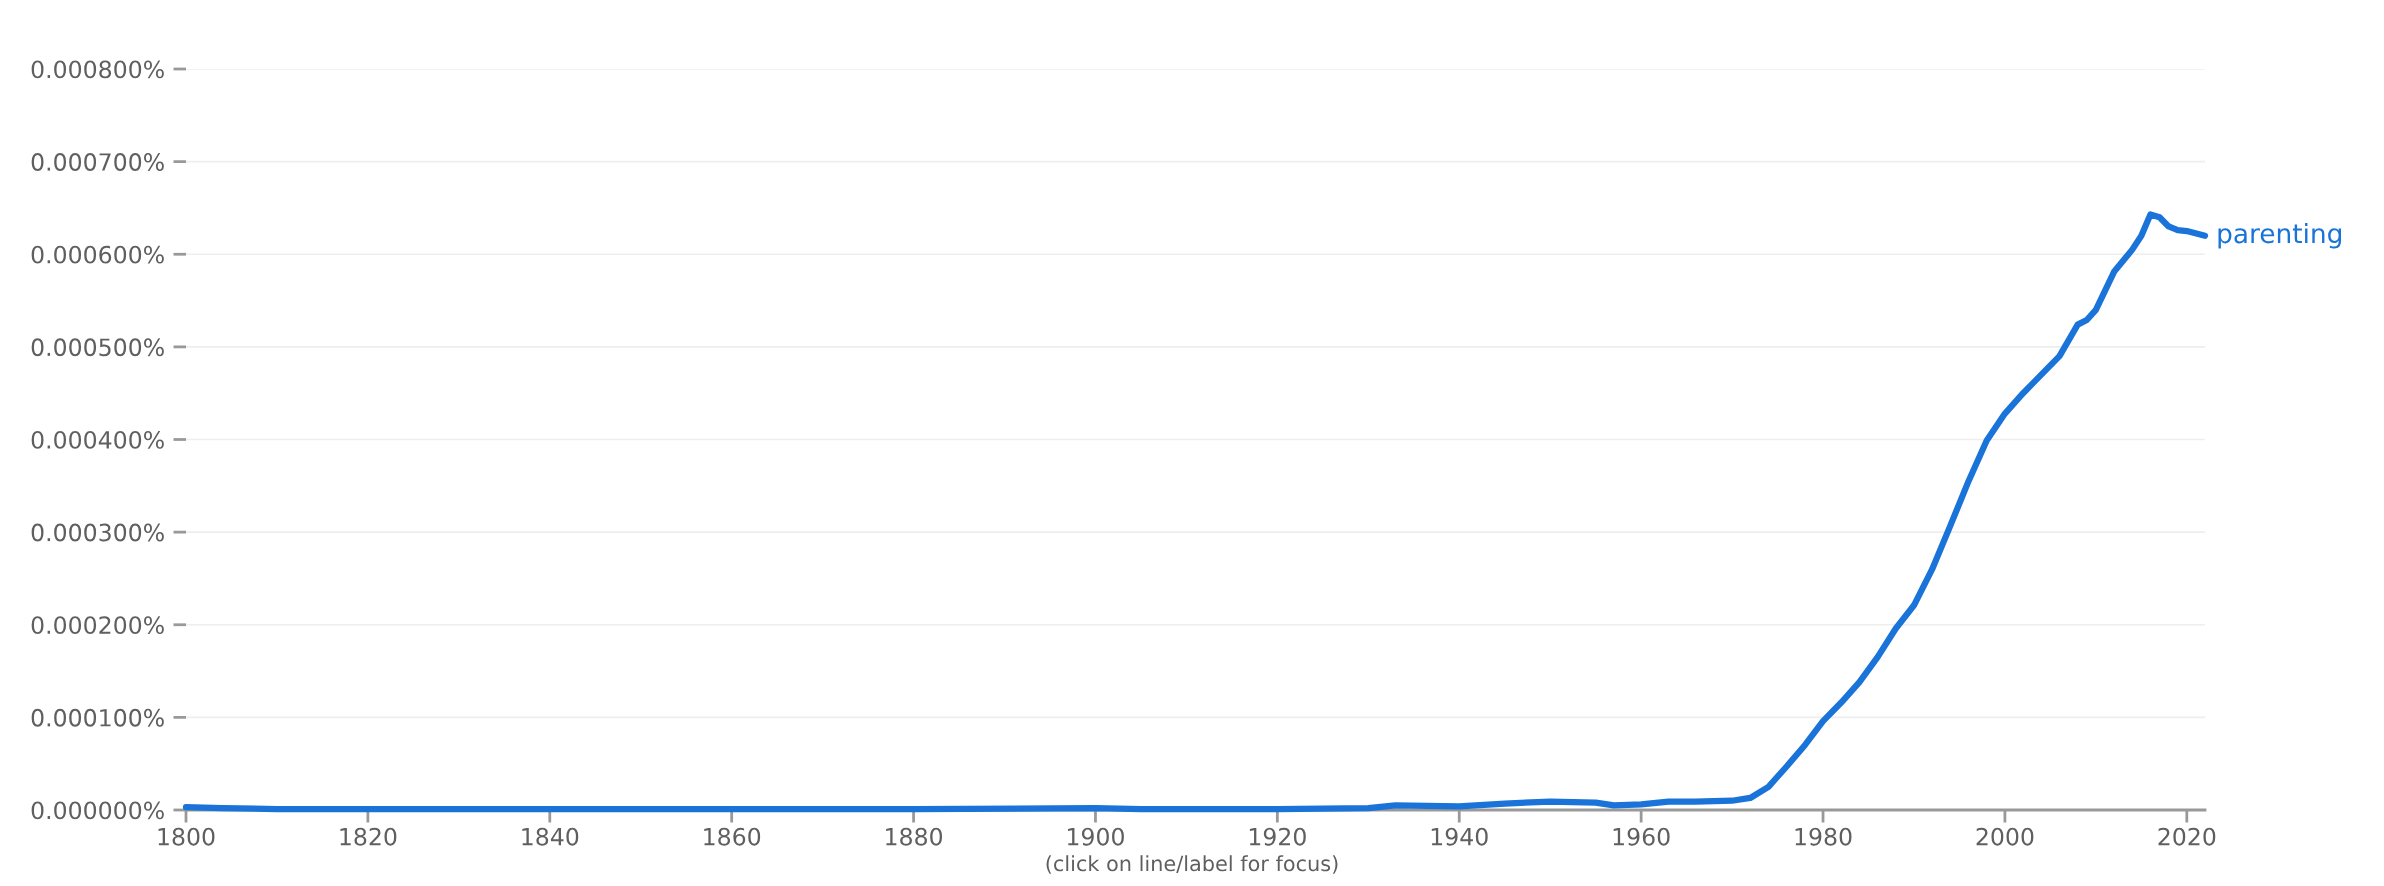  Describe the element at coordinates (186, 836) in the screenshot. I see `x-tick-label: 1800` at that location.